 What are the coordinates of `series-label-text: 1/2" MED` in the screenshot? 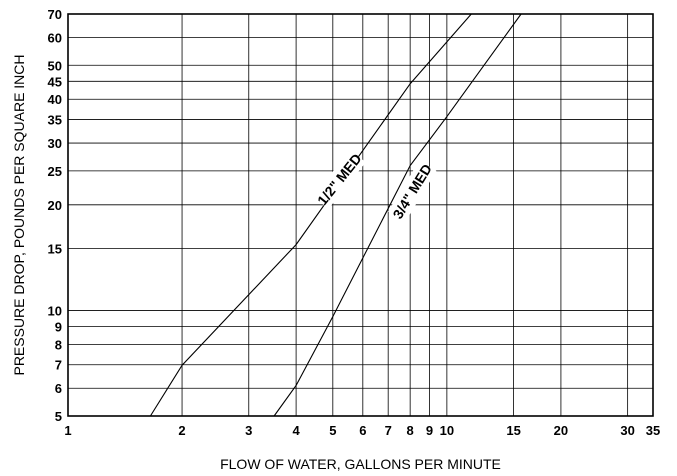 It's located at (339, 180).